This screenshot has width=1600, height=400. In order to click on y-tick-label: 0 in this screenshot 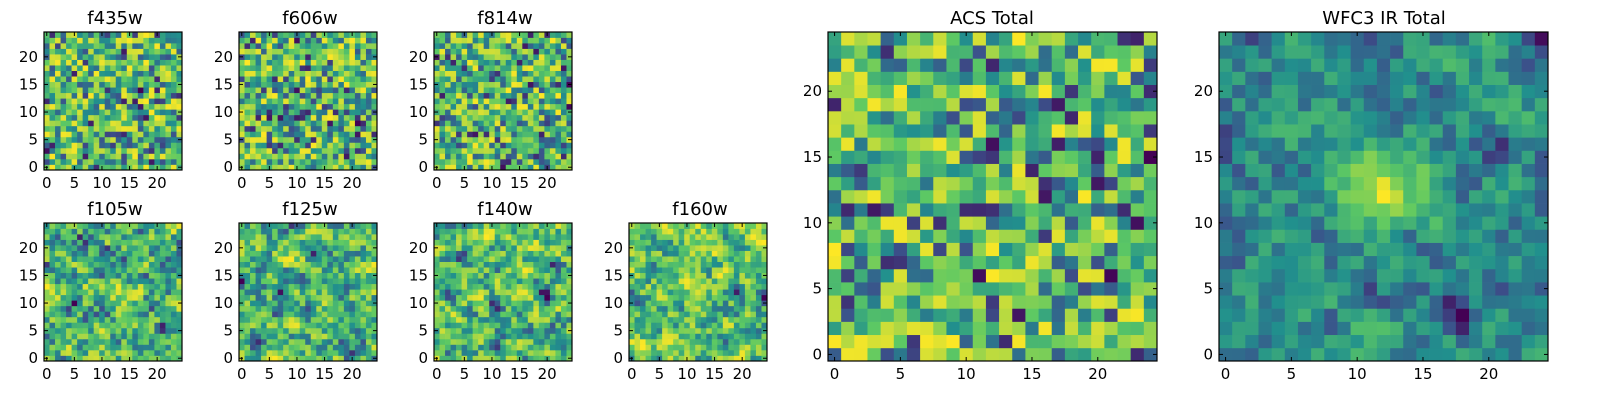, I will do `click(618, 358)`.